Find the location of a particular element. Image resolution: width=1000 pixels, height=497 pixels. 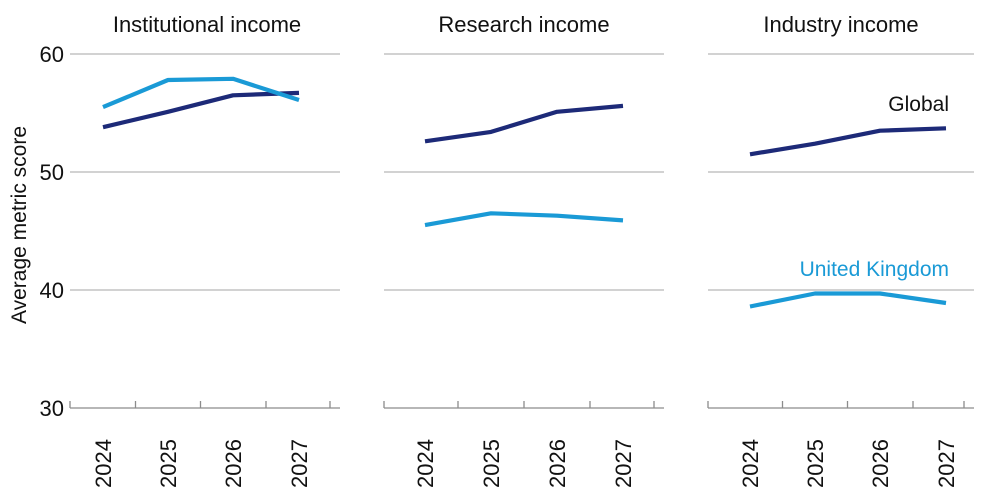

series-label-global: Global is located at coordinates (918, 104).